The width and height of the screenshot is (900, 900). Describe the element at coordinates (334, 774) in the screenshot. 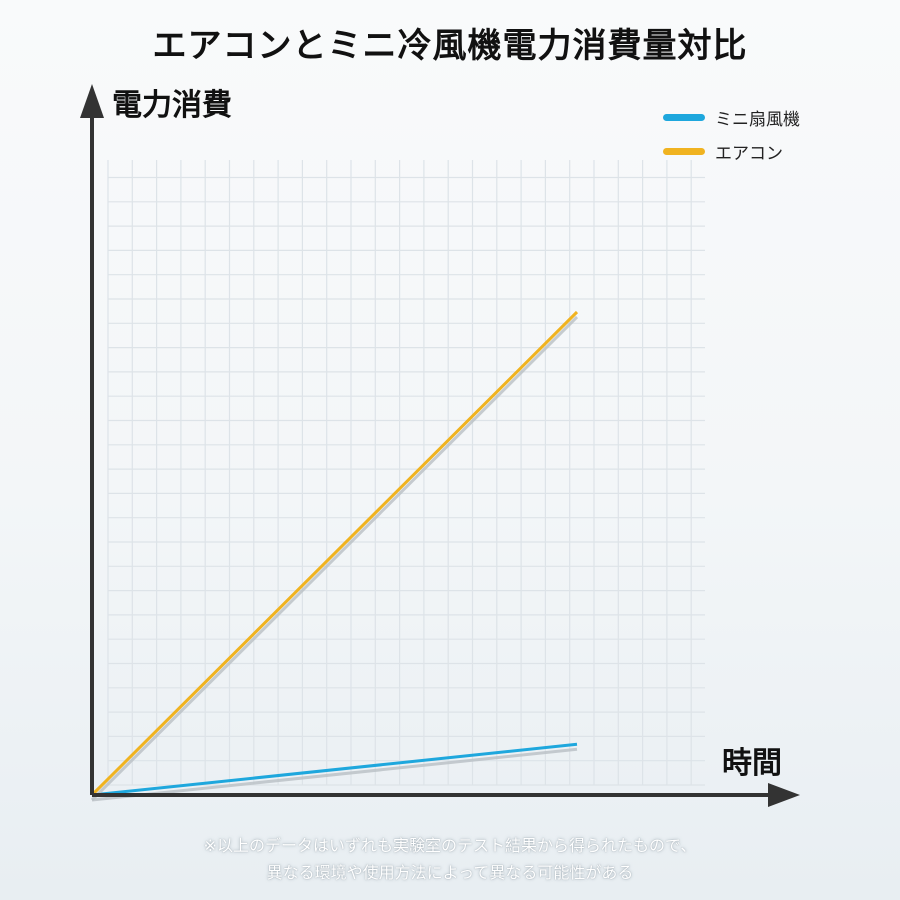

I see `series-shadow` at that location.